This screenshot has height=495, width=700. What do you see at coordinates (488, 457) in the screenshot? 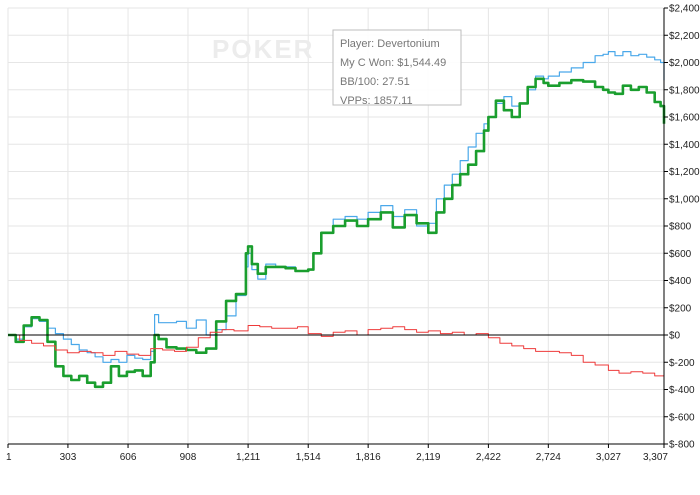
I see `x-tick-label: 2,422` at bounding box center [488, 457].